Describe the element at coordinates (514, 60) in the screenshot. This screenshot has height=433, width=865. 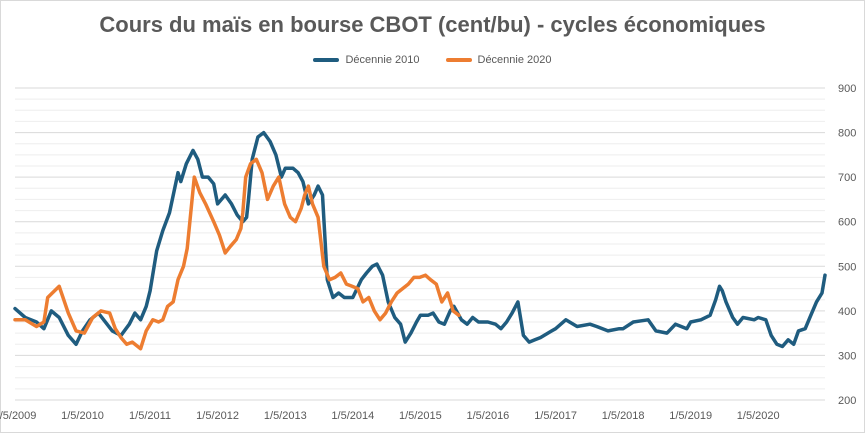
I see `legend-label-series-2: Décennie 2020` at that location.